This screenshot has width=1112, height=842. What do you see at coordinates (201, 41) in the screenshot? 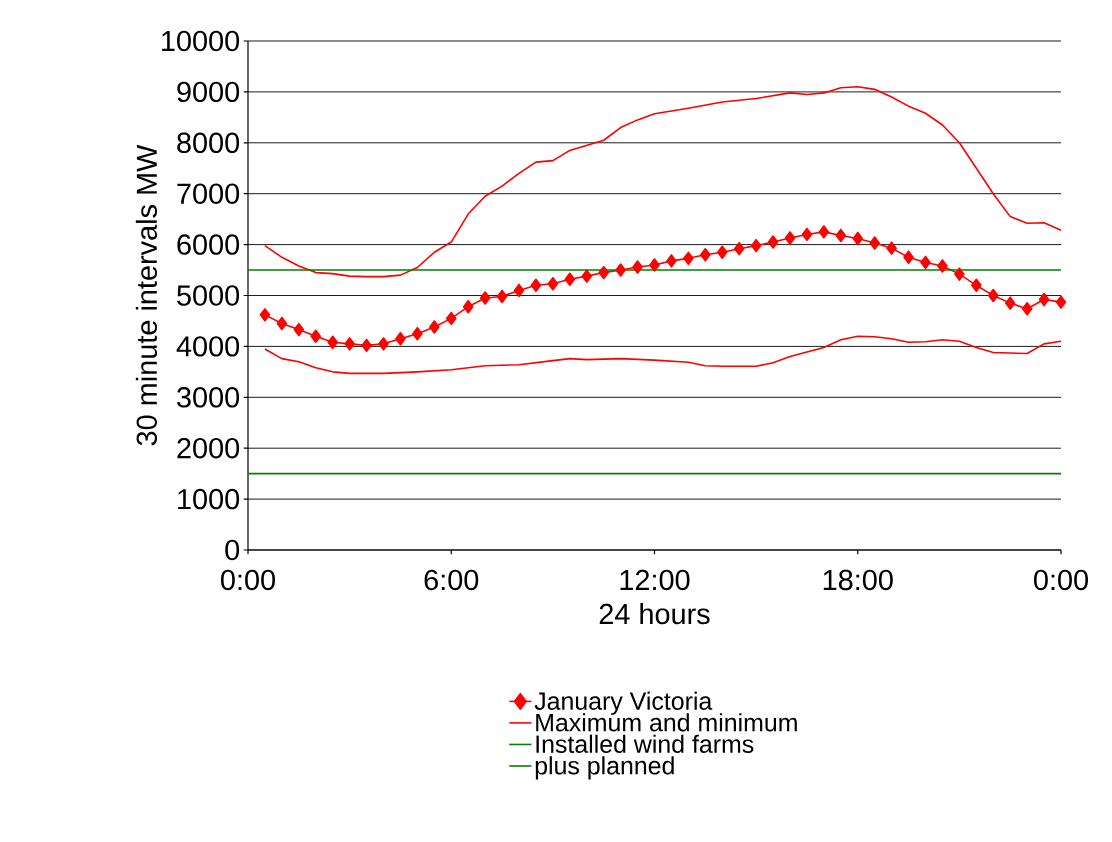
I see `y-tick-label: 10000` at bounding box center [201, 41].